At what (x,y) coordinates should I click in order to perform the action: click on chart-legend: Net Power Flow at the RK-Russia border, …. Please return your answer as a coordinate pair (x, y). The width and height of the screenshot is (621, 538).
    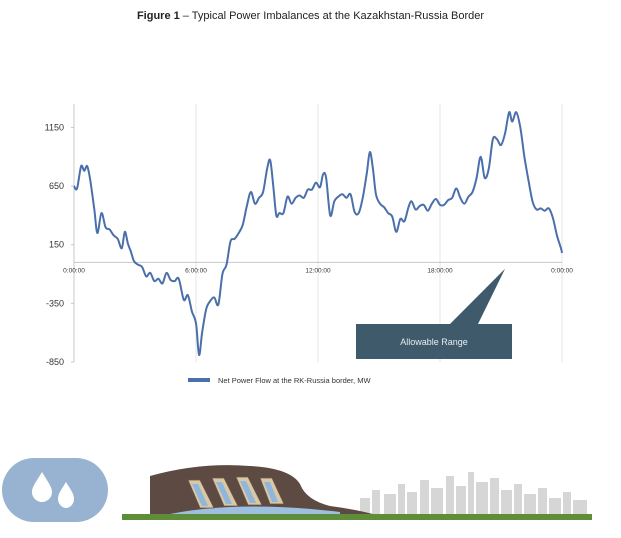
    Looking at the image, I should click on (279, 380).